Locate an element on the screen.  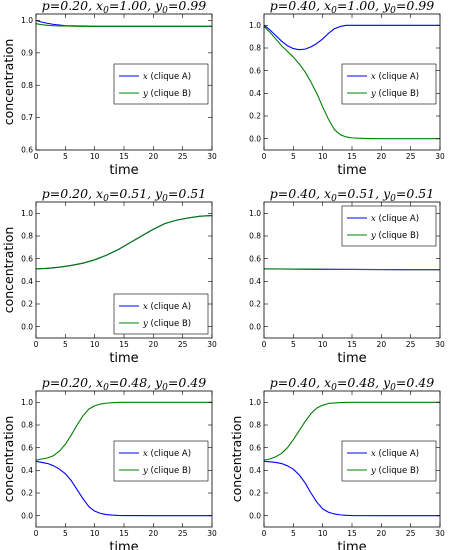
y-tick-label: 0.9 is located at coordinates (27, 52).